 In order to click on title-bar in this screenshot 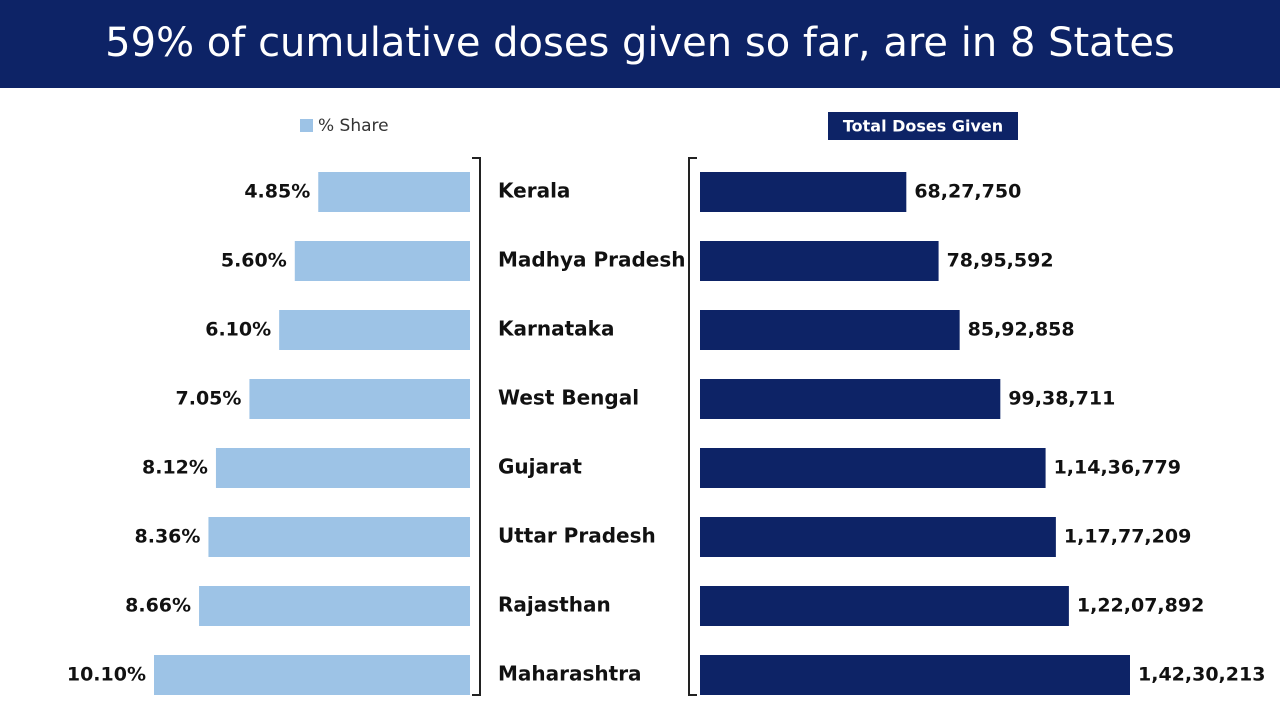, I will do `click(640, 44)`.